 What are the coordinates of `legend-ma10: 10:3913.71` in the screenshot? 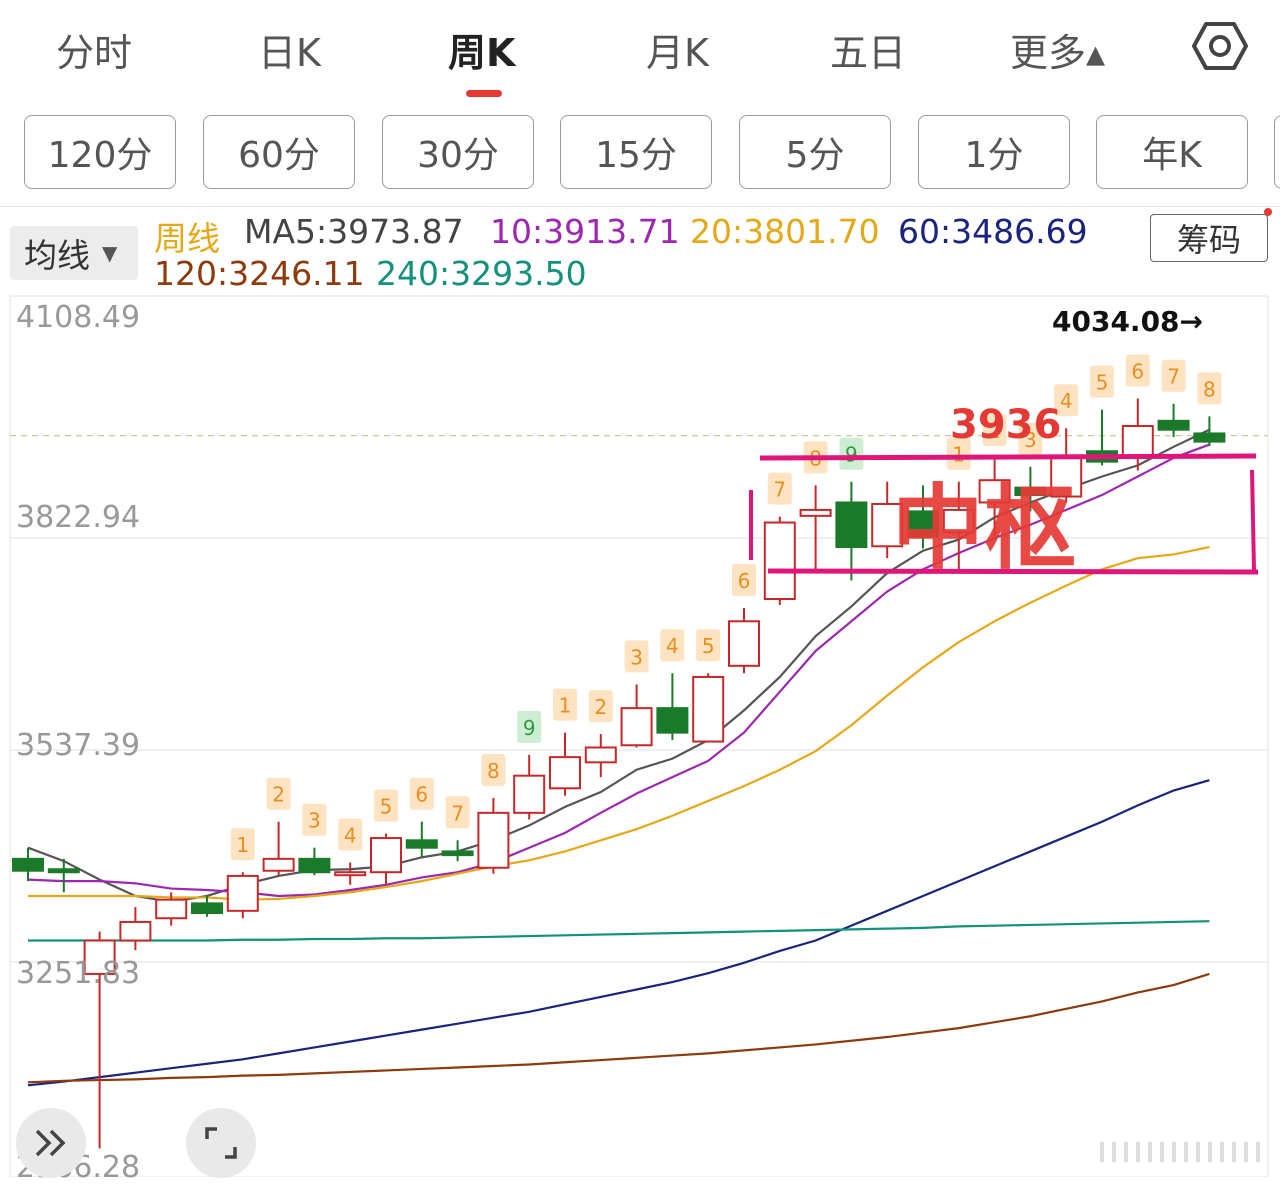 It's located at (585, 231).